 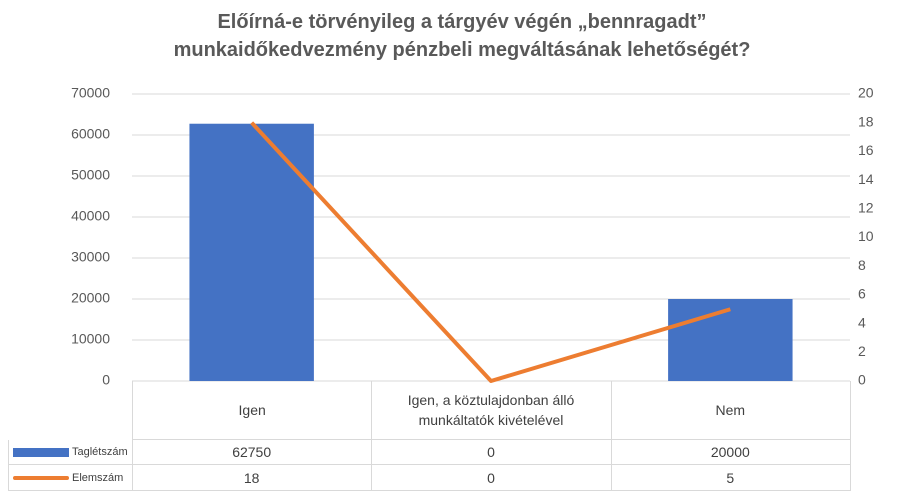 I want to click on y2-tick-label: 16, so click(x=866, y=150).